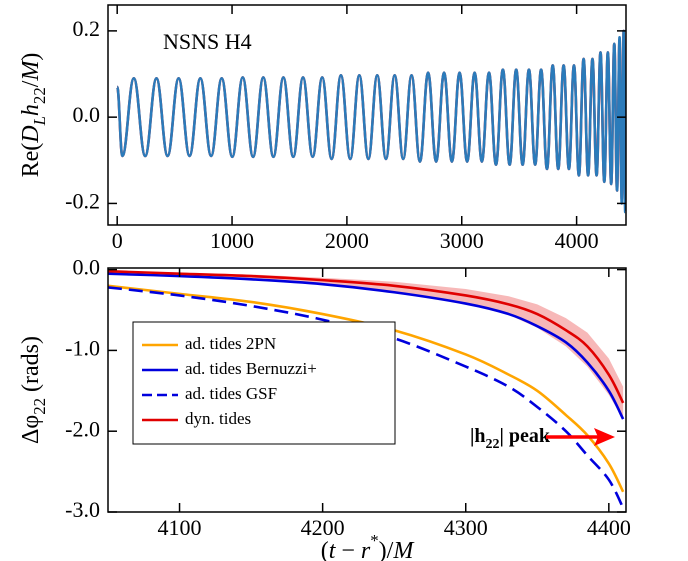  What do you see at coordinates (82, 428) in the screenshot?
I see `y-tick-label: -2.0` at bounding box center [82, 428].